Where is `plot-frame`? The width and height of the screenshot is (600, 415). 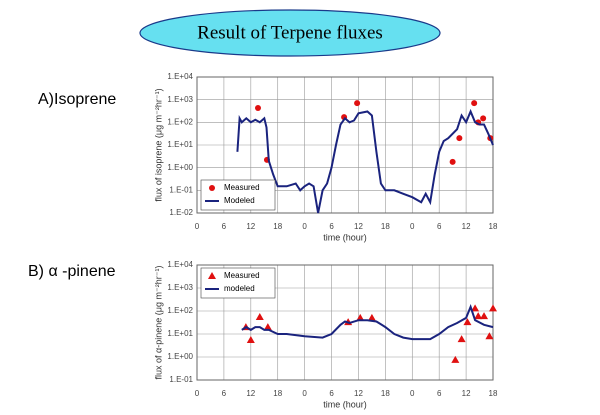 plot-frame is located at coordinates (345, 322).